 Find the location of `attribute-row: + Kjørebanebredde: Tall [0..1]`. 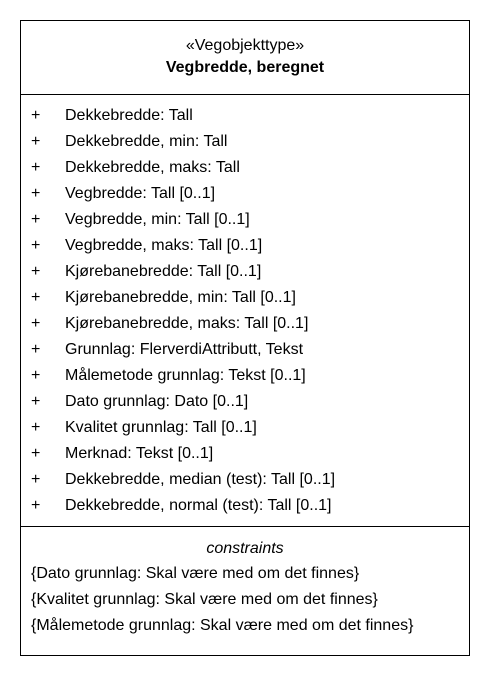

attribute-row: + Kjørebanebredde: Tall [0..1] is located at coordinates (245, 272).